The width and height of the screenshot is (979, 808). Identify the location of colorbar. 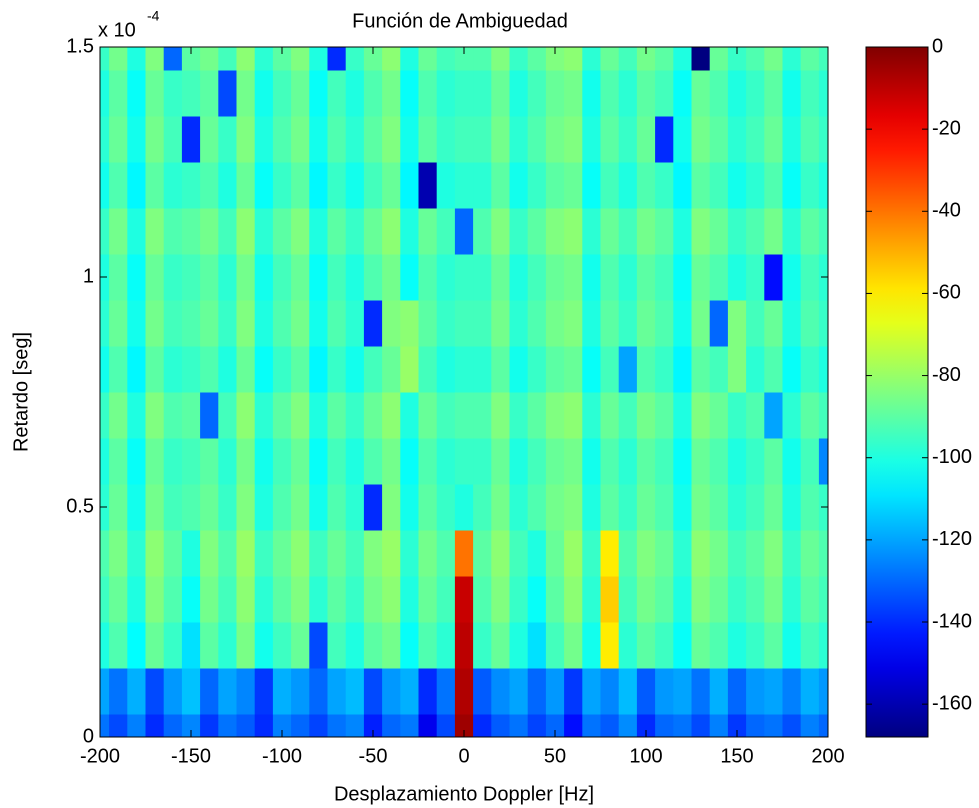
(897, 392).